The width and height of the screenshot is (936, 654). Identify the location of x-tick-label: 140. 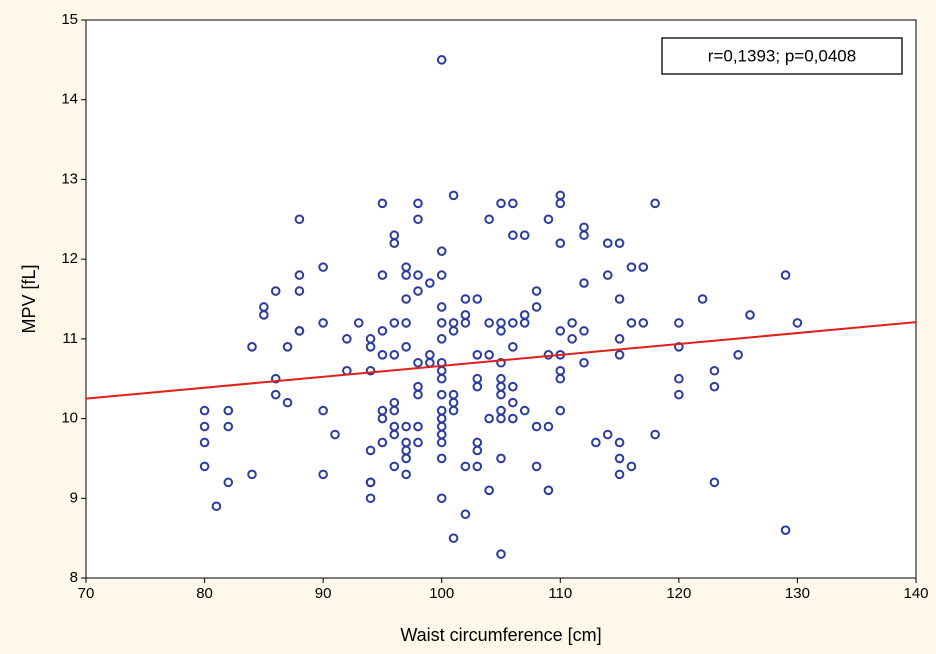
(915, 593).